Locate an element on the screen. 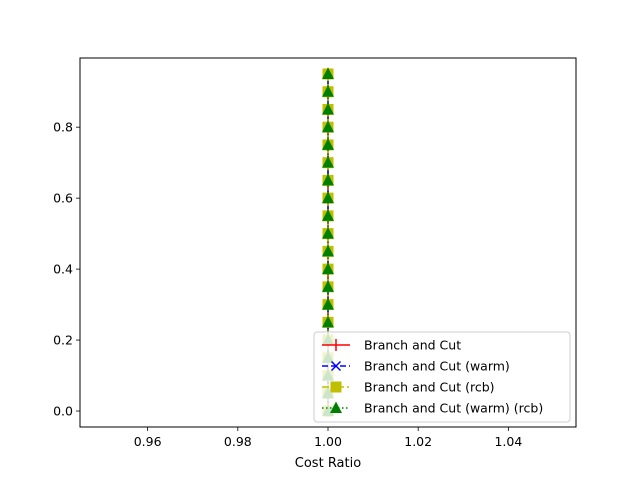 The image size is (640, 480). legend-label: Branch and Cut (rcb) is located at coordinates (429, 387).